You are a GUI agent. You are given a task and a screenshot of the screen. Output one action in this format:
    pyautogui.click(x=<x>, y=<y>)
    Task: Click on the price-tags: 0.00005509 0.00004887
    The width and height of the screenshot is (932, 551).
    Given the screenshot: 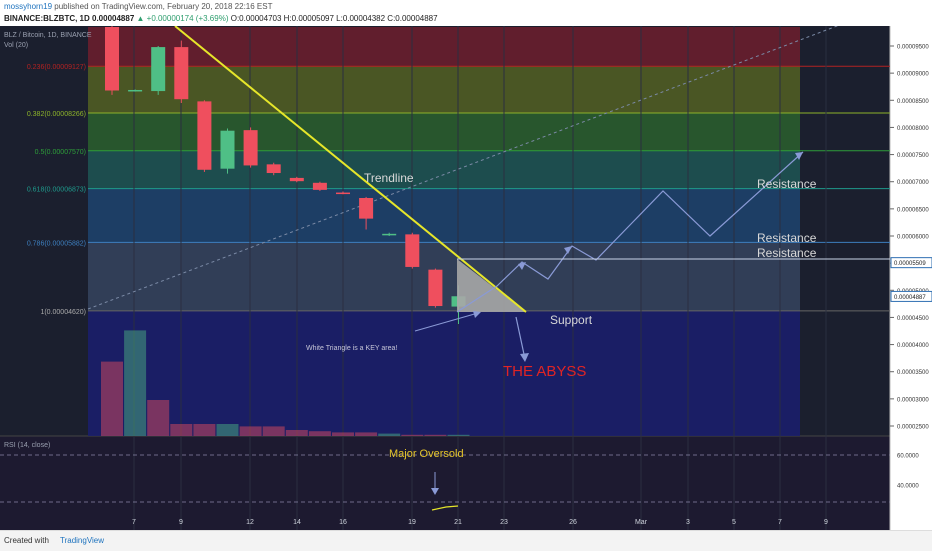 What is the action you would take?
    pyautogui.click(x=911, y=279)
    